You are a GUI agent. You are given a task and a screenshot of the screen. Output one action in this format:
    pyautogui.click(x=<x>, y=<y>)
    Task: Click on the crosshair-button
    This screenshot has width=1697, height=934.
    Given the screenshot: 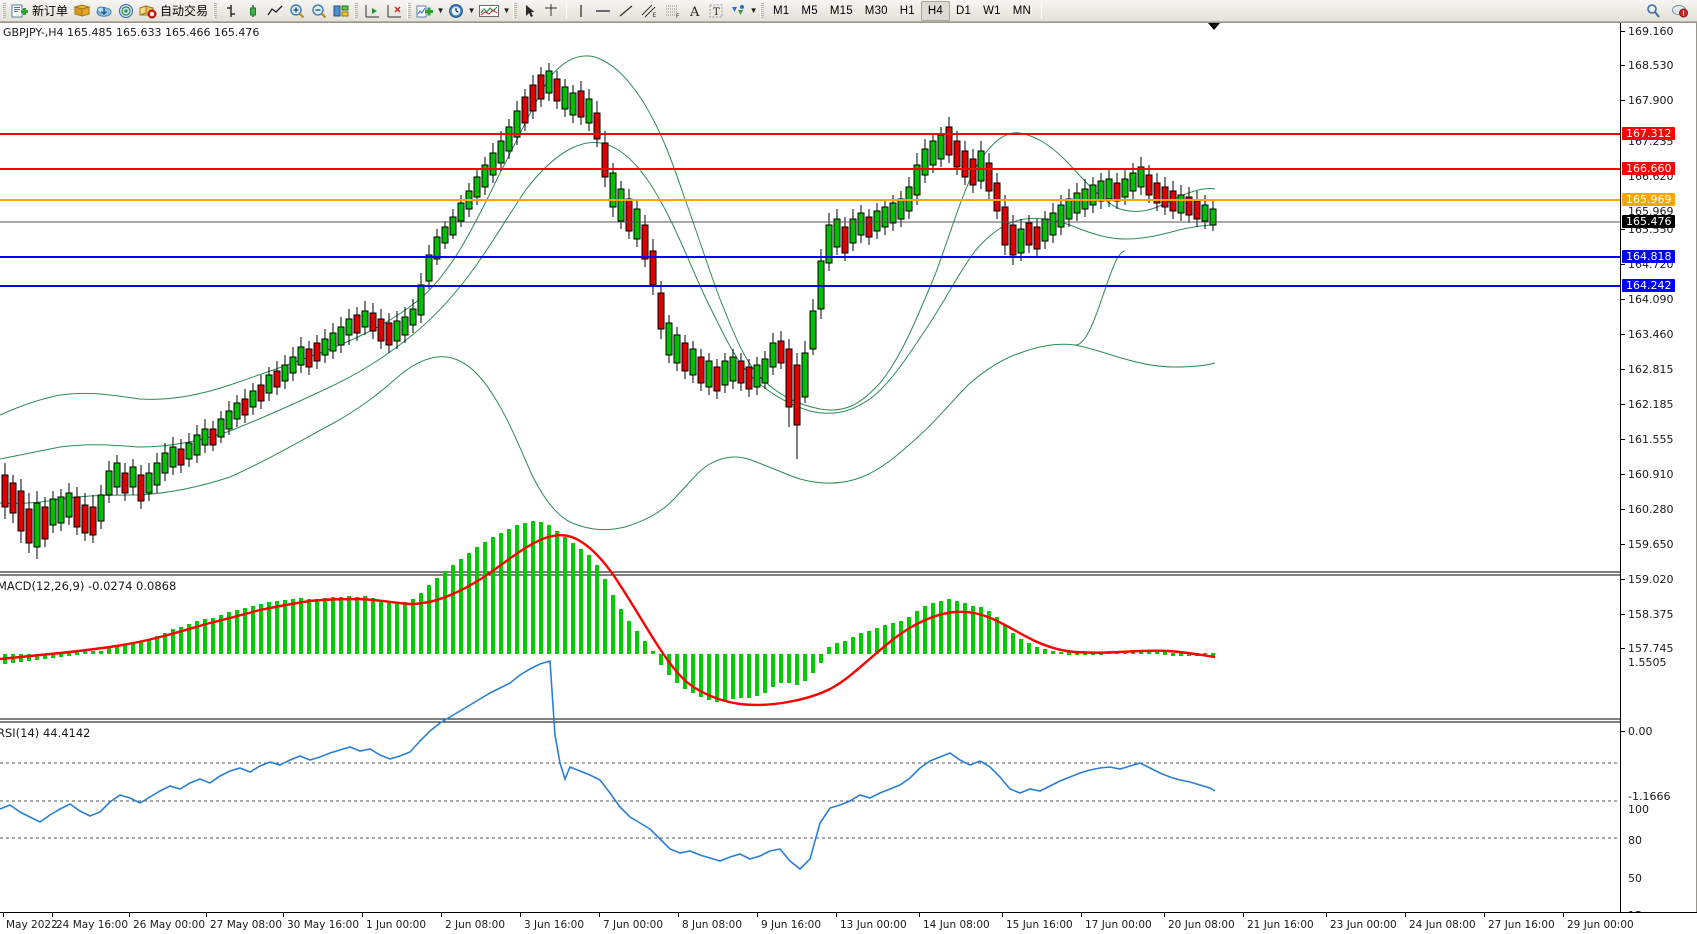 What is the action you would take?
    pyautogui.click(x=551, y=11)
    